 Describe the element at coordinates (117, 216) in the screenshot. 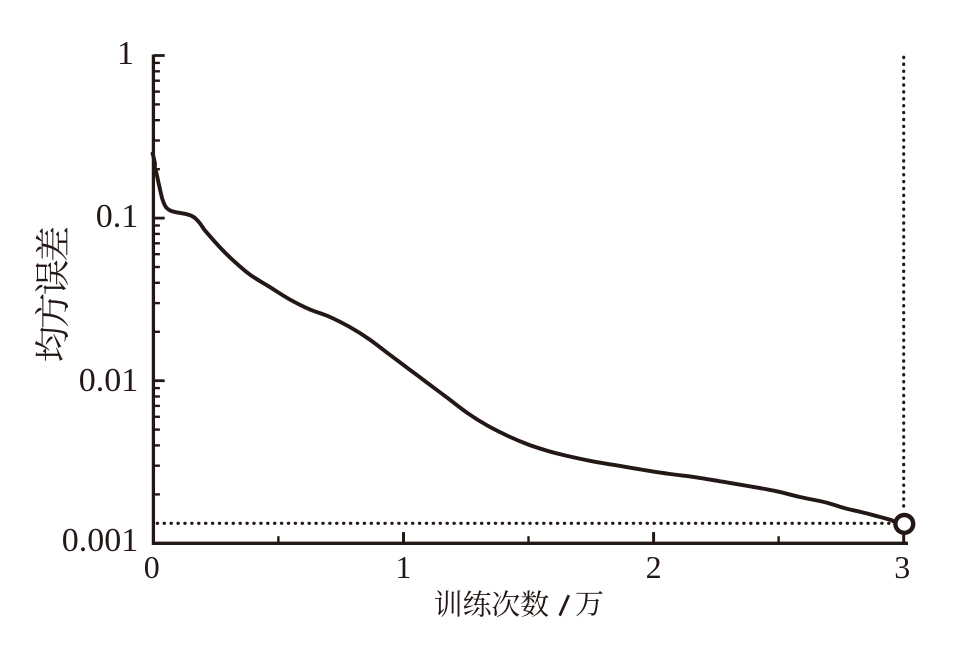

I see `svg-text: 0.1` at that location.